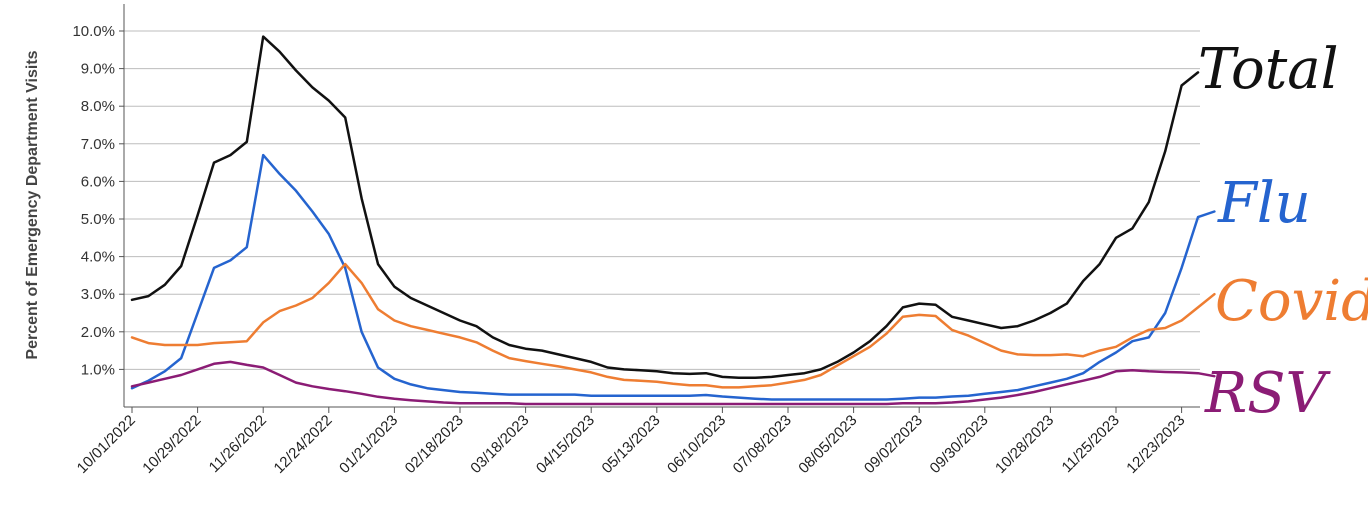  What do you see at coordinates (98, 219) in the screenshot?
I see `y-tick-label: 5.0%` at bounding box center [98, 219].